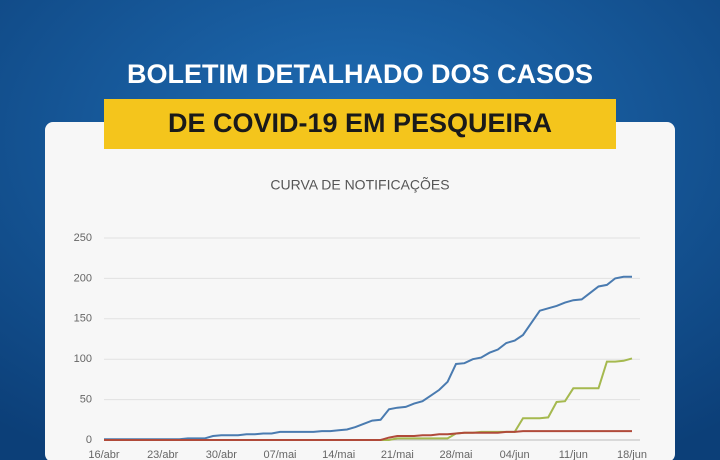 The width and height of the screenshot is (720, 460). I want to click on x-tick-label: 18/jun, so click(632, 454).